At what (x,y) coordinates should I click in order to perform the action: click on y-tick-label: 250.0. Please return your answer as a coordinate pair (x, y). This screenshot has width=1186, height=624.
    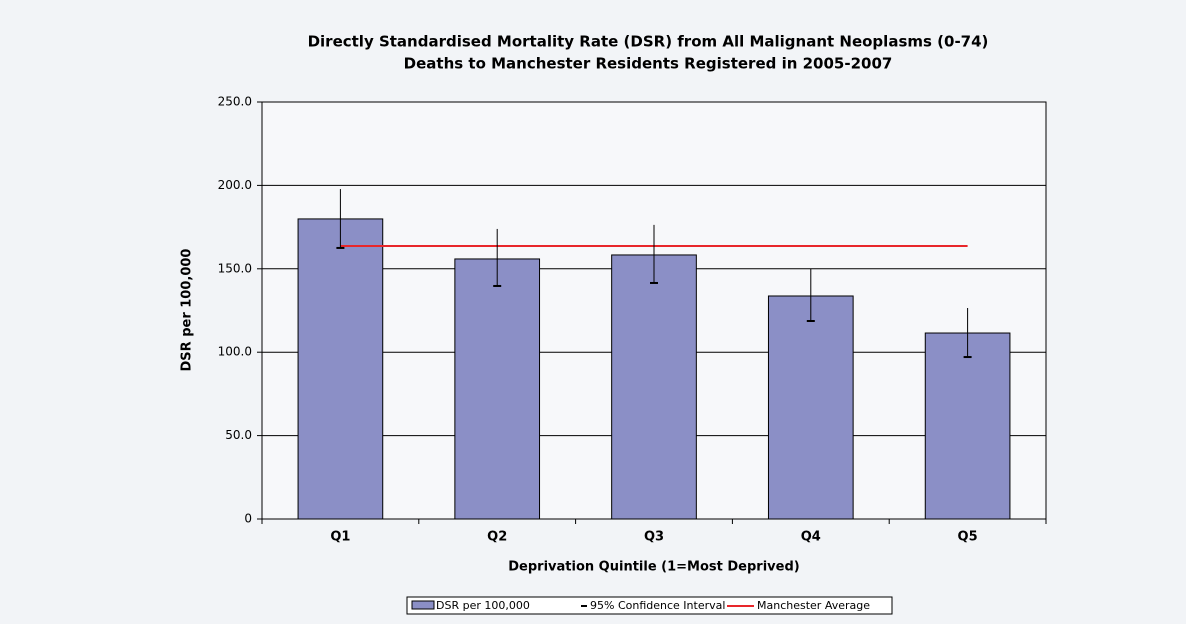
    Looking at the image, I should click on (235, 102).